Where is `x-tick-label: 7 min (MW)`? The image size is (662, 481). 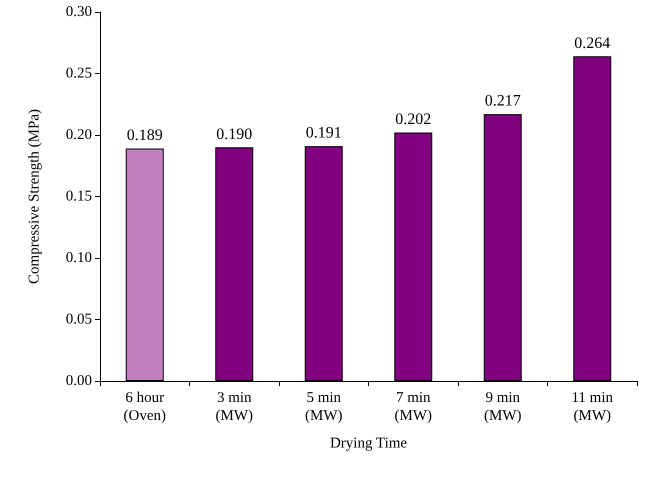
x-tick-label: 7 min (MW) is located at coordinates (413, 407).